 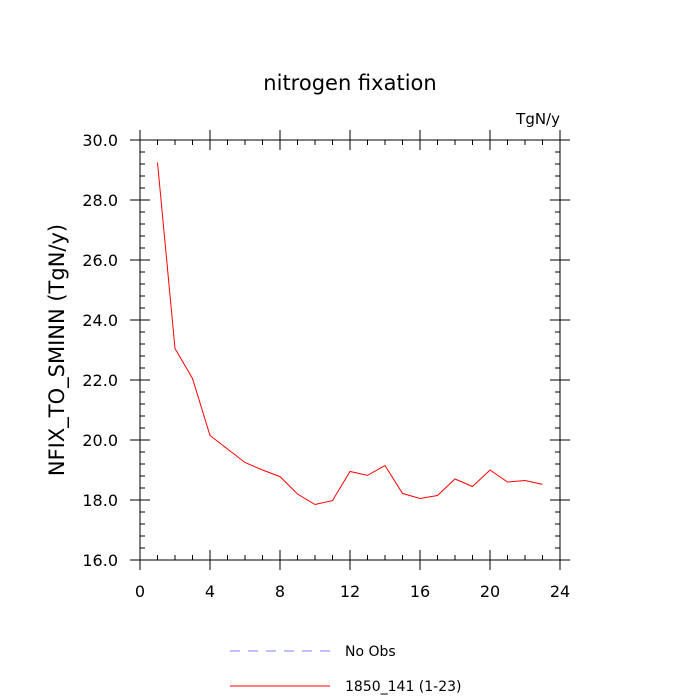 I want to click on x-tick-label: 20, so click(x=490, y=591).